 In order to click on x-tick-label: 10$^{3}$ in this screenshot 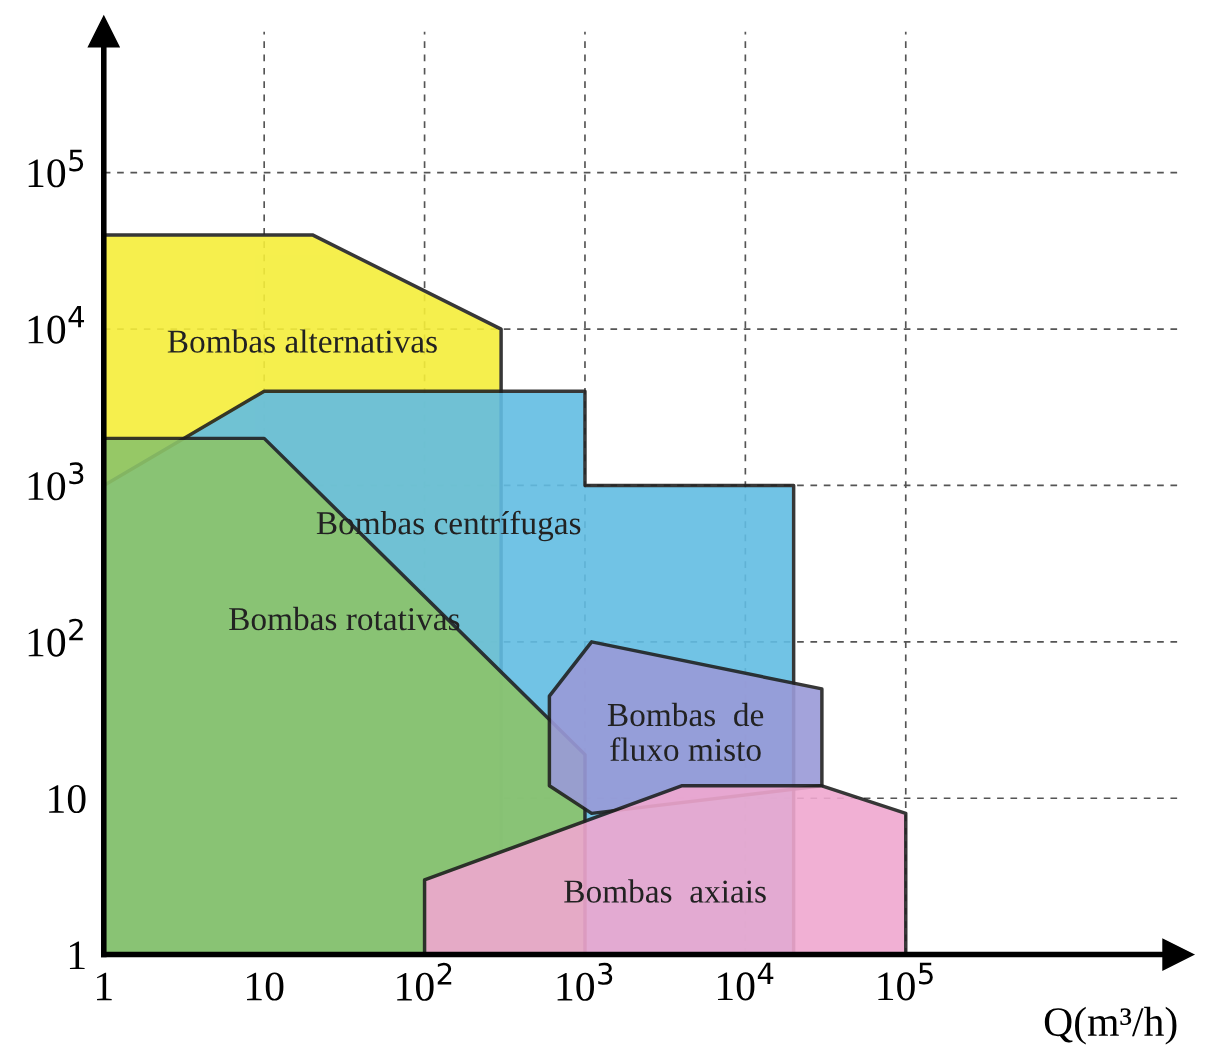, I will do `click(585, 981)`.